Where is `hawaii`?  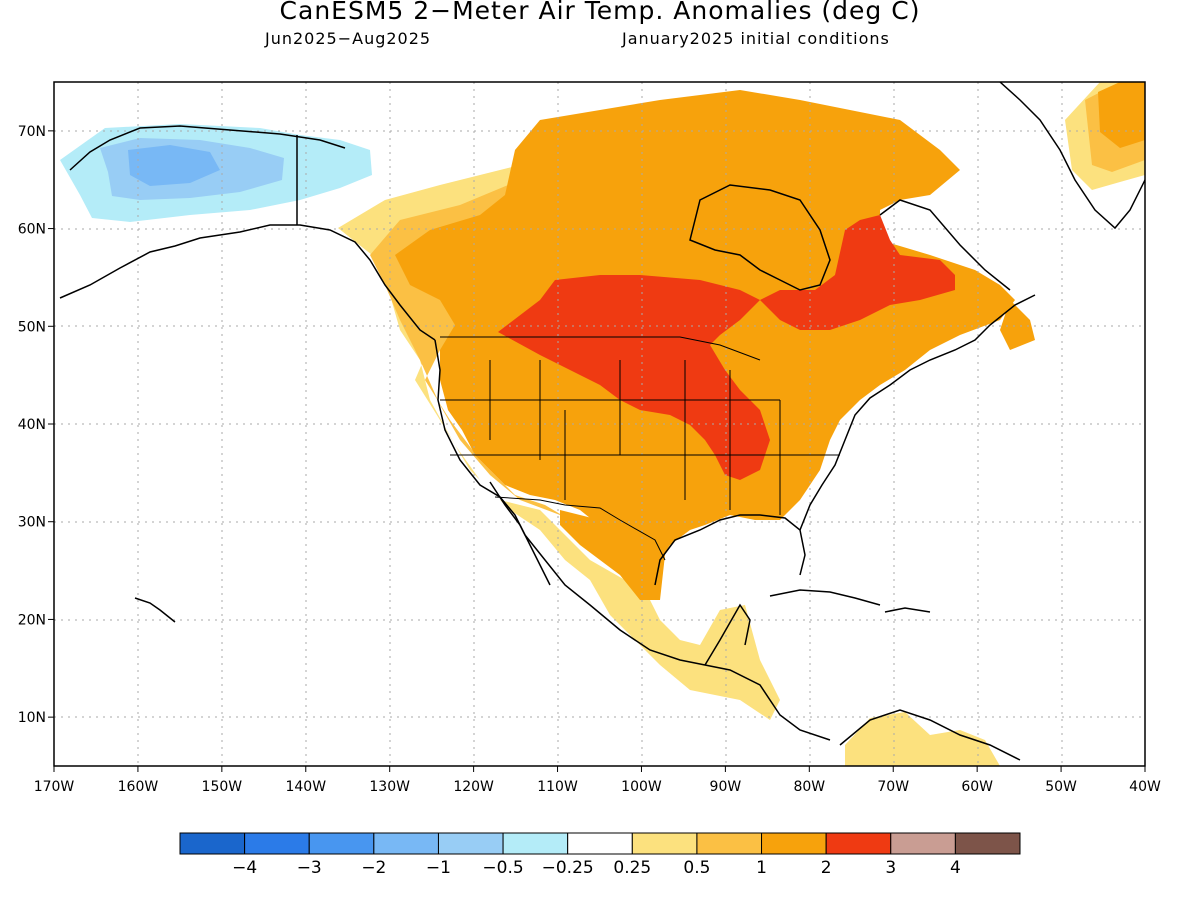 hawaii is located at coordinates (155, 610).